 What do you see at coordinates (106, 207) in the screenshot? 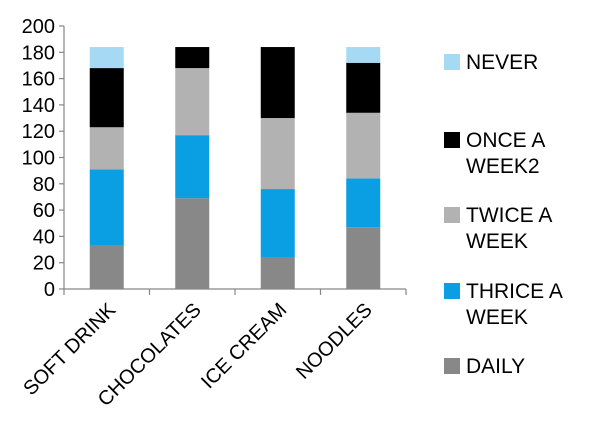
I see `bar-soft-drink-thrice-a-week` at bounding box center [106, 207].